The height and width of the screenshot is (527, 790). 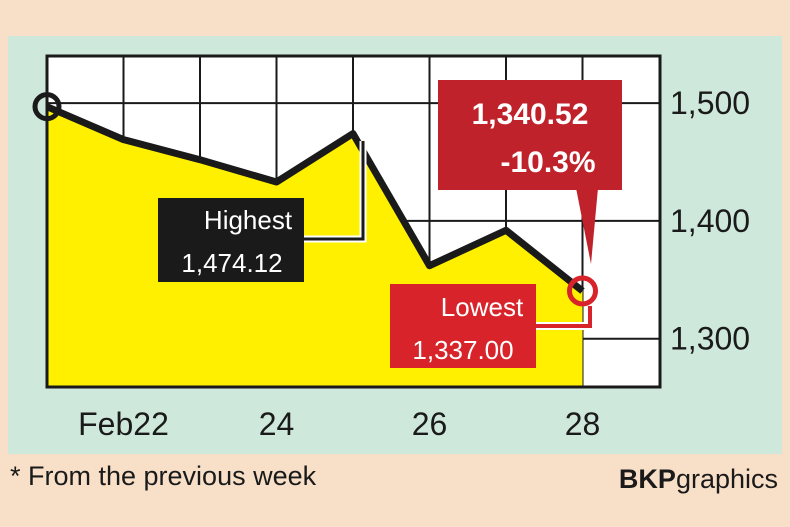 What do you see at coordinates (430, 424) in the screenshot?
I see `x-tick-label: 26` at bounding box center [430, 424].